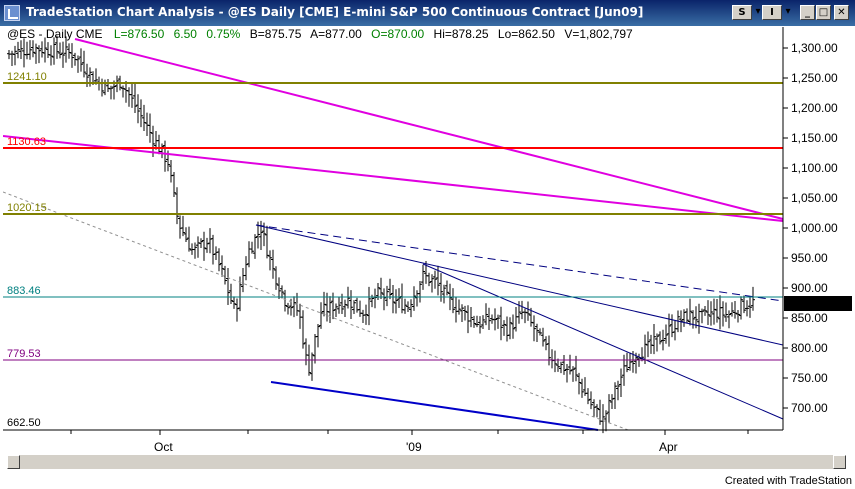 The height and width of the screenshot is (489, 855). What do you see at coordinates (276, 34) in the screenshot?
I see `header-bid: B=875.75` at bounding box center [276, 34].